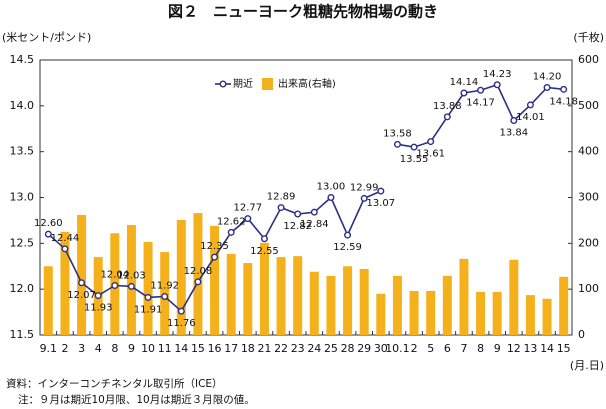 This screenshot has width=606, height=409. Describe the element at coordinates (22, 334) in the screenshot. I see `y-tick-label: 11.5` at that location.